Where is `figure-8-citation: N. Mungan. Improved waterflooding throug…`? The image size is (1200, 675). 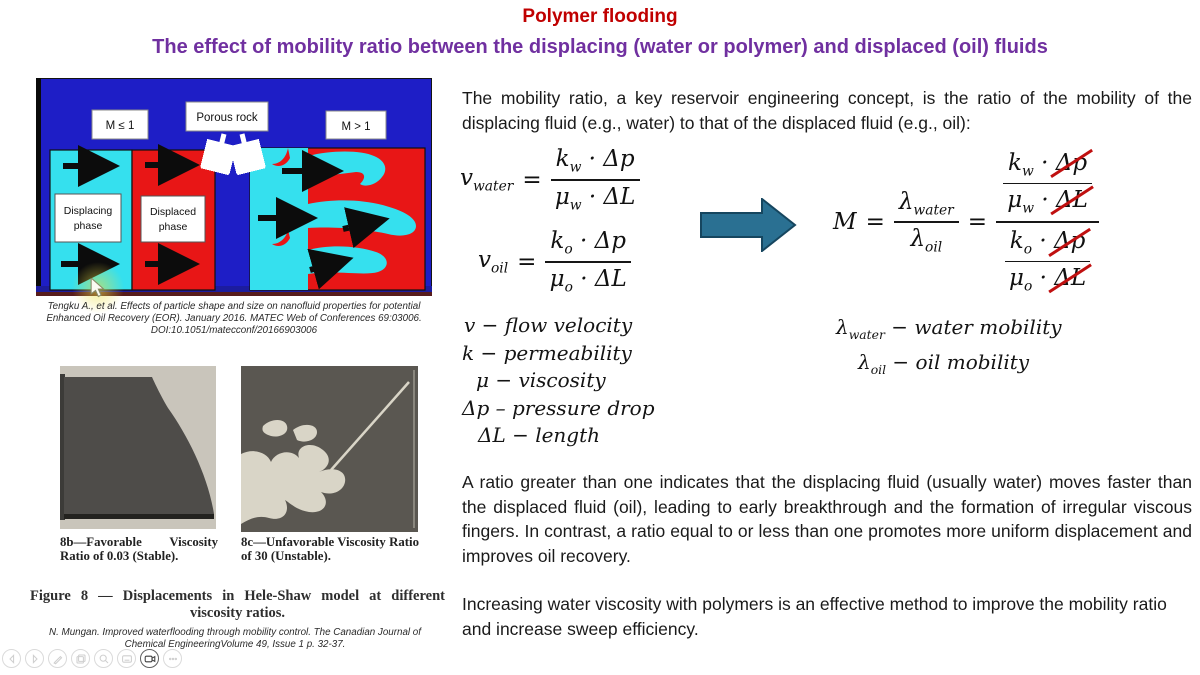 figure-8-citation: N. Mungan. Improved waterflooding throug… is located at coordinates (235, 639).